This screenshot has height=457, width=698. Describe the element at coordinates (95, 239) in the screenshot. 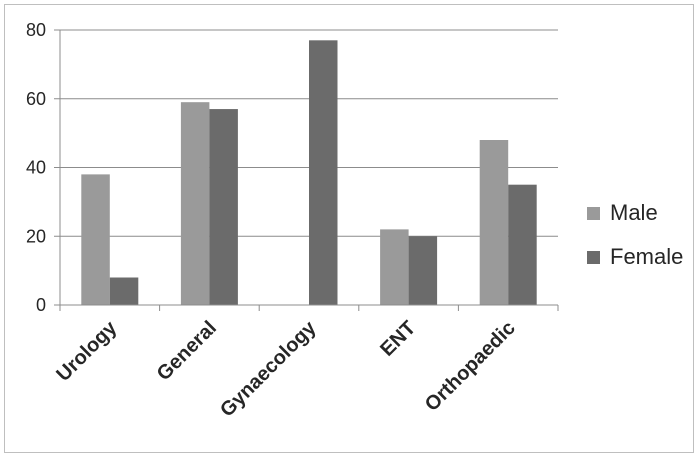

I see `bar-male-urology` at that location.